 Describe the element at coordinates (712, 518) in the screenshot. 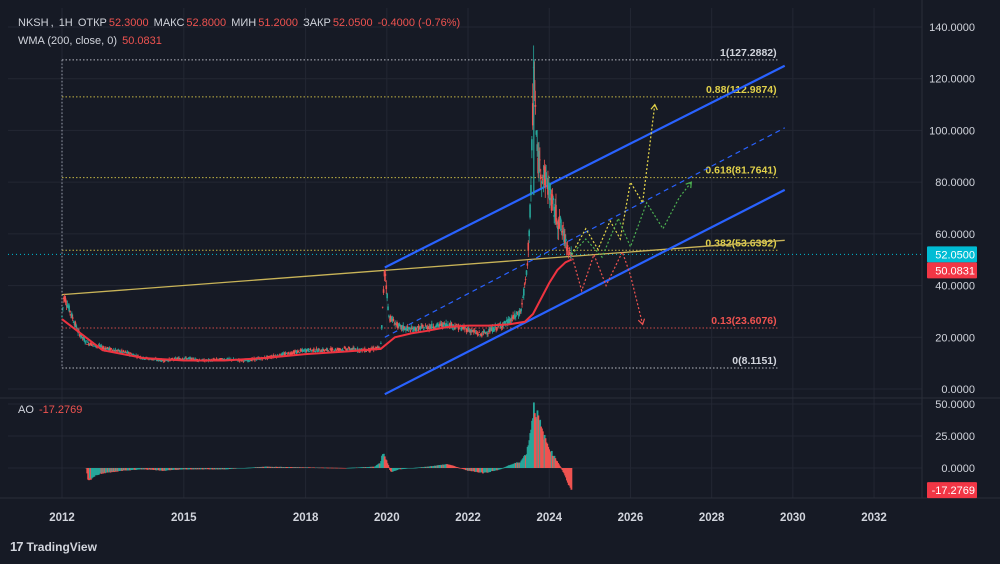

I see `time-axis-tick: 2028` at that location.